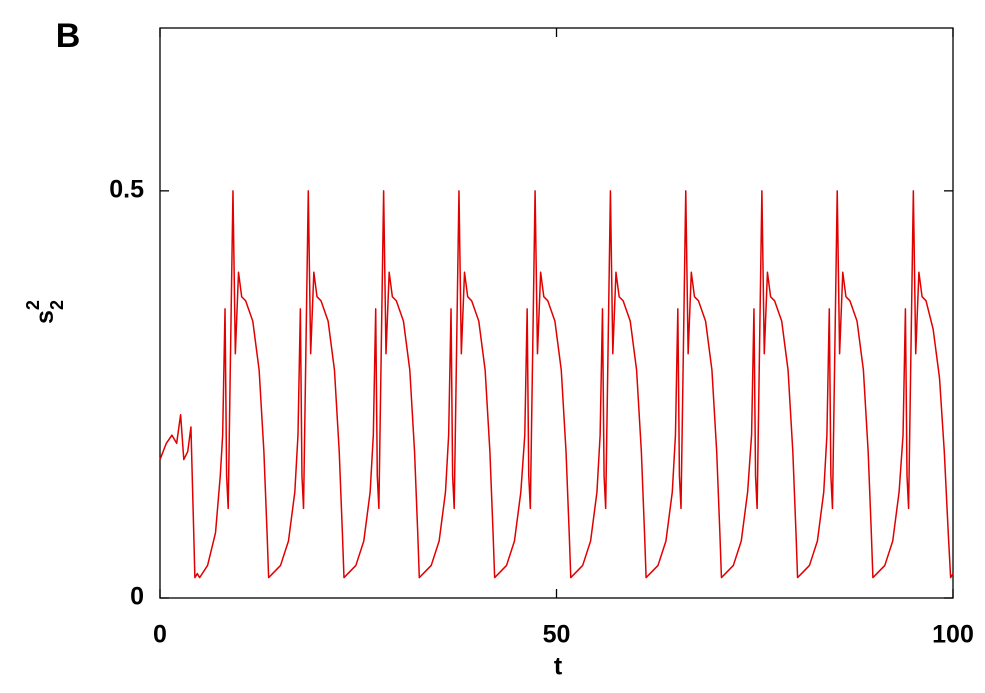 Image resolution: width=985 pixels, height=693 pixels. What do you see at coordinates (126, 189) in the screenshot?
I see `y-tick-label: 0.5` at bounding box center [126, 189].